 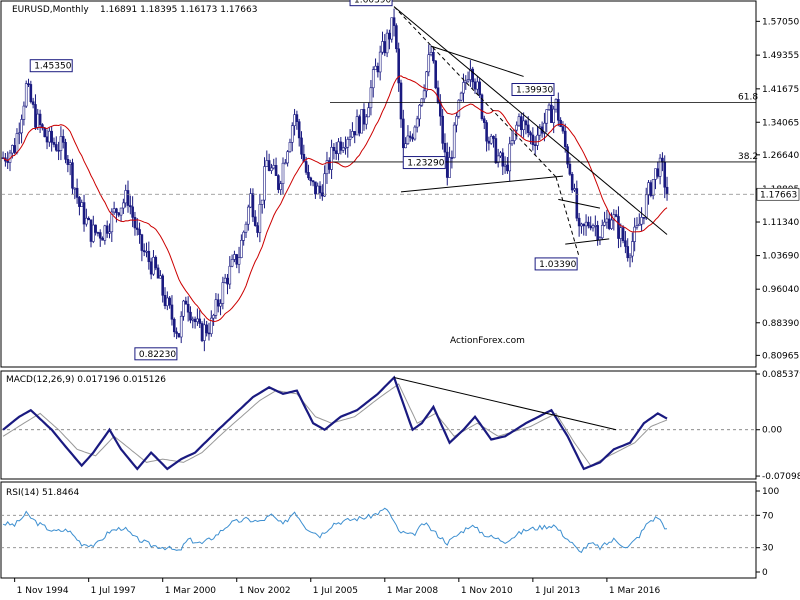 What do you see at coordinates (765, 573) in the screenshot?
I see `rsi-y-tick-label: 0` at bounding box center [765, 573].